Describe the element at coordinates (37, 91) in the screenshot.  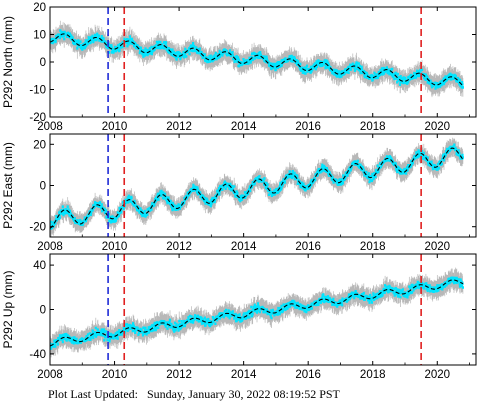
I see `y-tick-label: -10` at that location.